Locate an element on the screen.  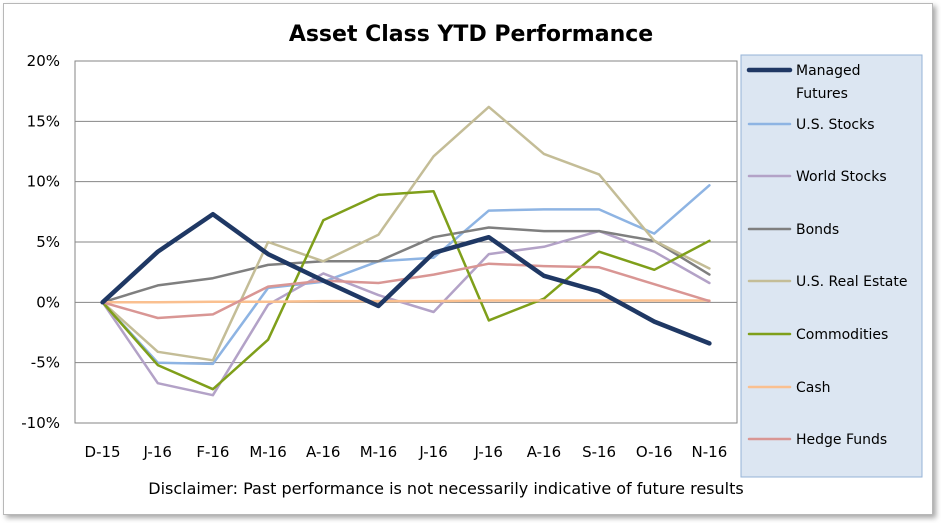
x-tick-label: N-16 is located at coordinates (710, 452).